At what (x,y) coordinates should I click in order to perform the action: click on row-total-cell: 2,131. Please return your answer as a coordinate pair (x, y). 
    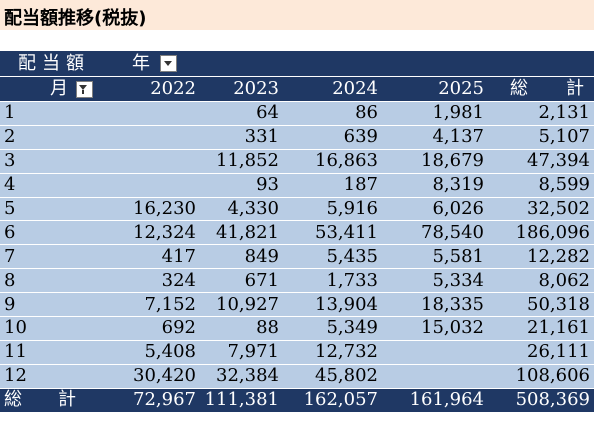
    Looking at the image, I should click on (541, 113).